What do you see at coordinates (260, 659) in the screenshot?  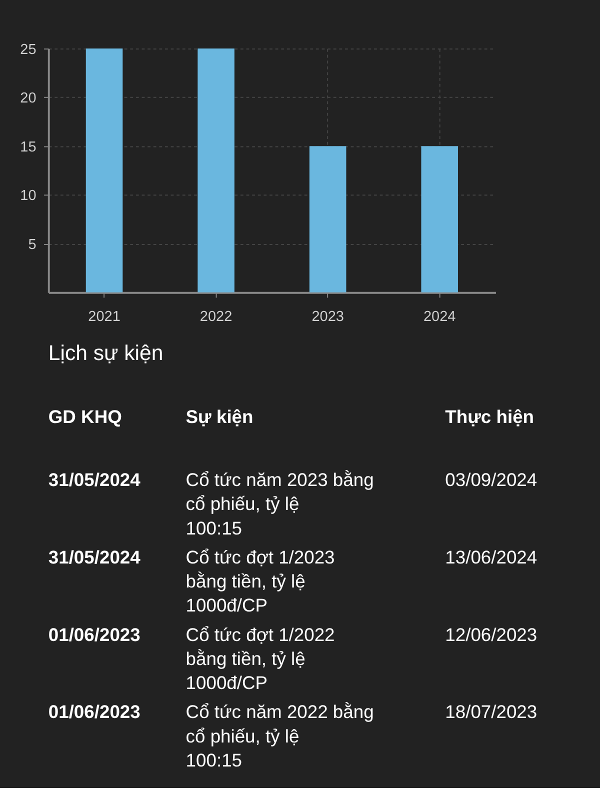 I see `text: Cổ tức đợt 1/2022 bằng tiền, tỷ lệ 1000đ/CP` at bounding box center [260, 659].